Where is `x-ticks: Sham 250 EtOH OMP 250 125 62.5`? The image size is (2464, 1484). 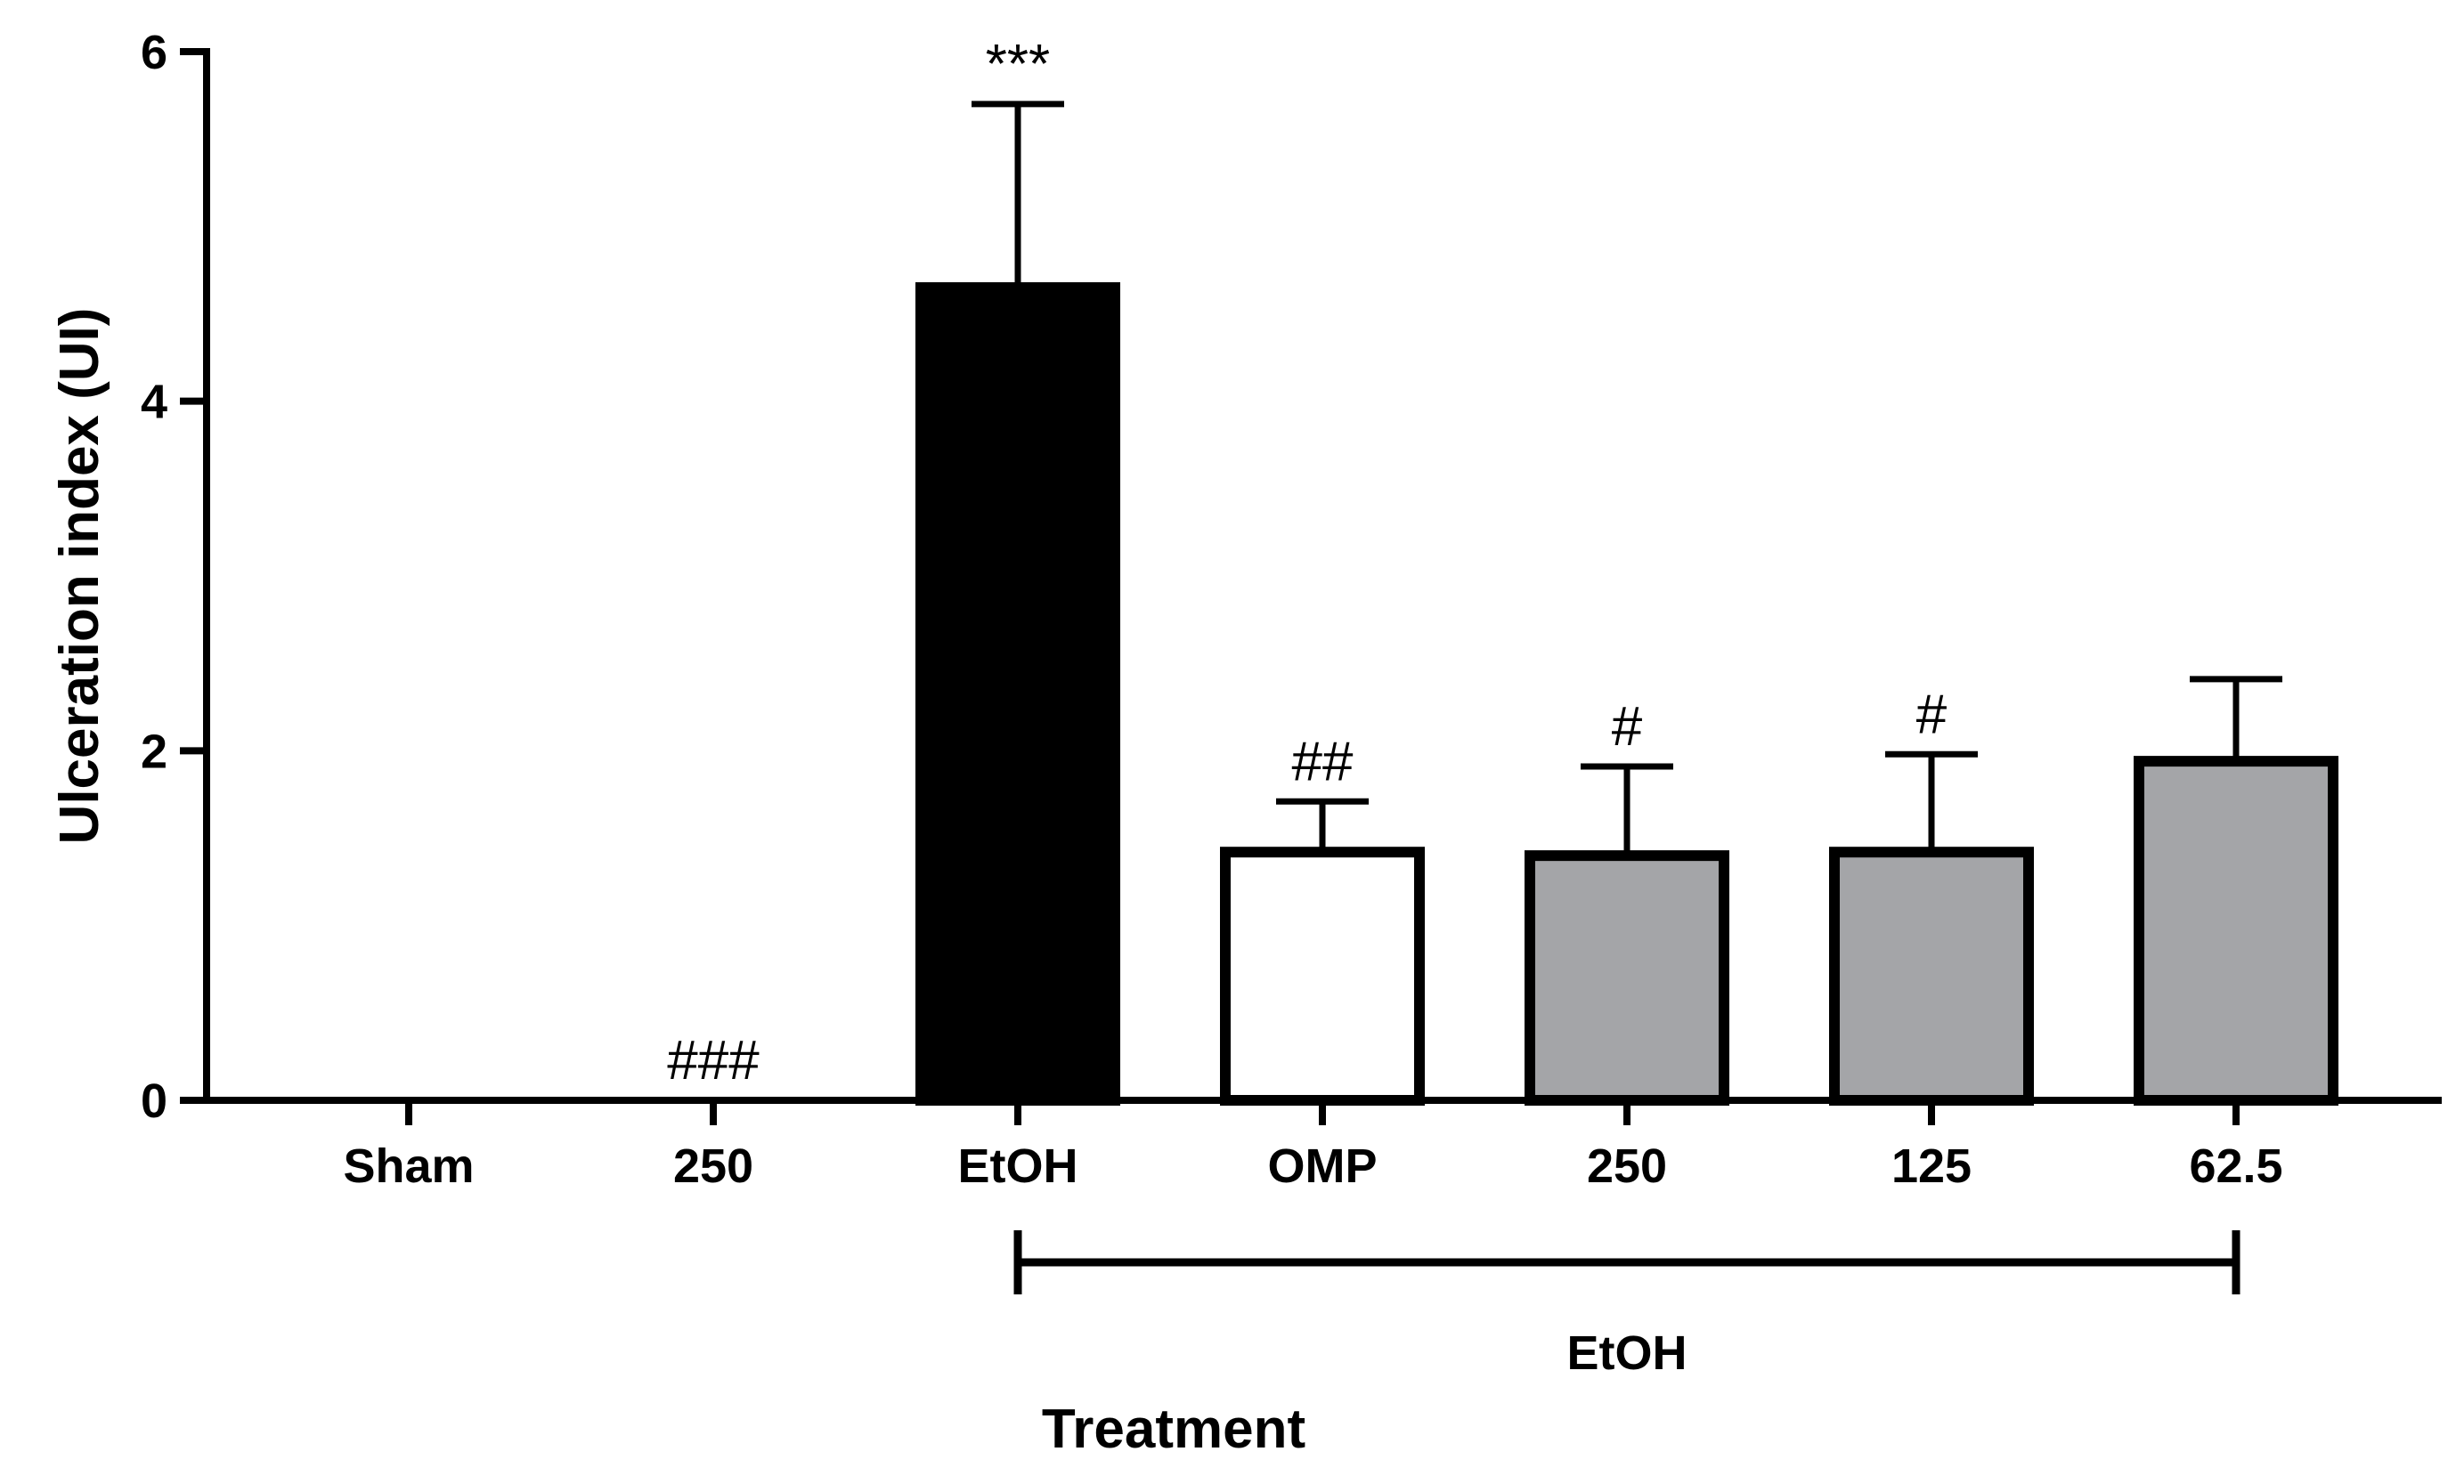
x-ticks: Sham 250 EtOH OMP 250 125 62.5 is located at coordinates (1313, 1146).